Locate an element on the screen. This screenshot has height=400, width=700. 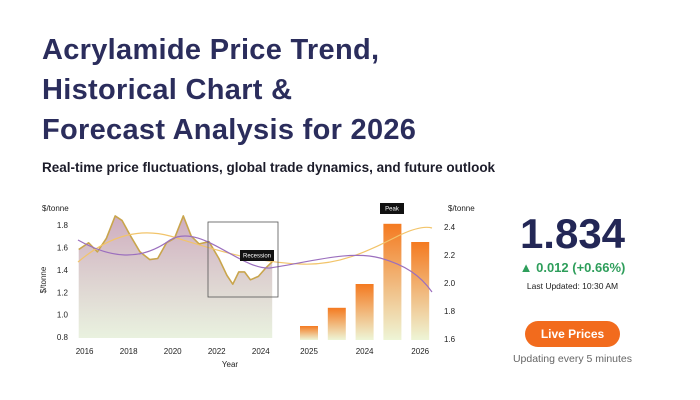
x-tick-label: 2016 is located at coordinates (85, 351).